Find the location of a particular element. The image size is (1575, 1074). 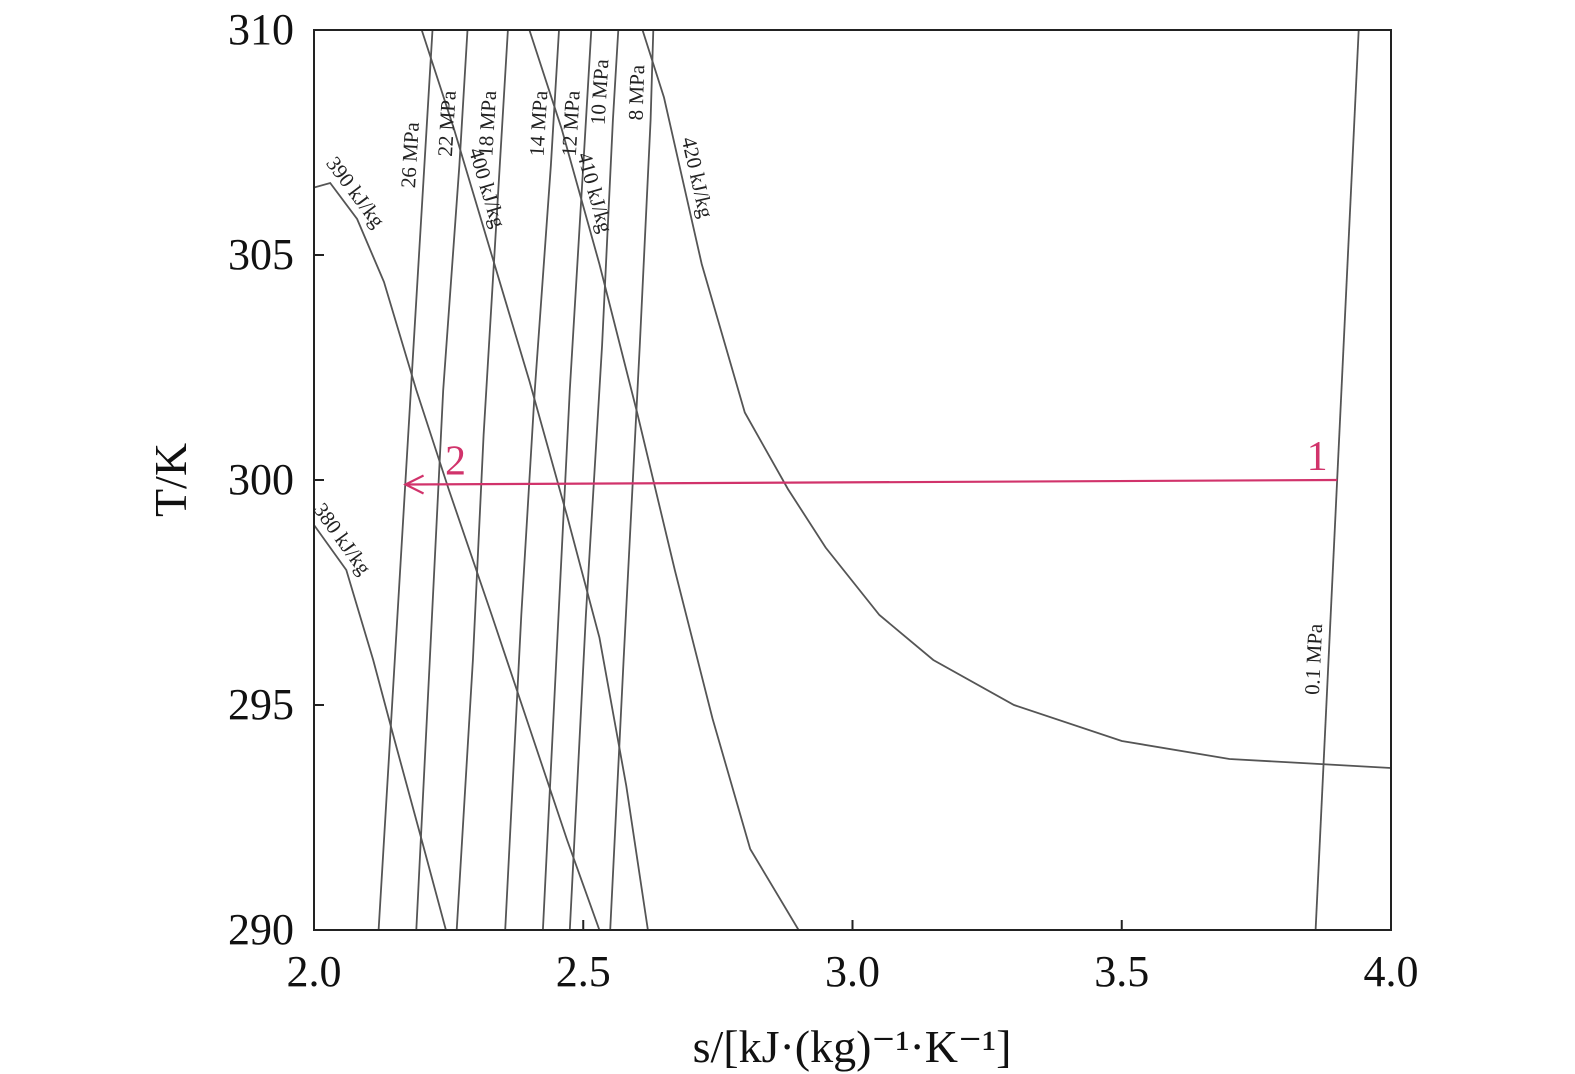

x-tick-label: 4.0 is located at coordinates (1391, 971).